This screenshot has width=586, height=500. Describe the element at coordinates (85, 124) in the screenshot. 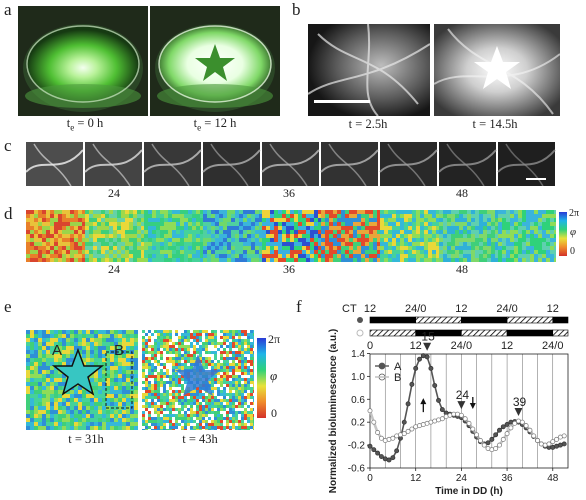

I see `caption-te0: te = 0 h` at that location.